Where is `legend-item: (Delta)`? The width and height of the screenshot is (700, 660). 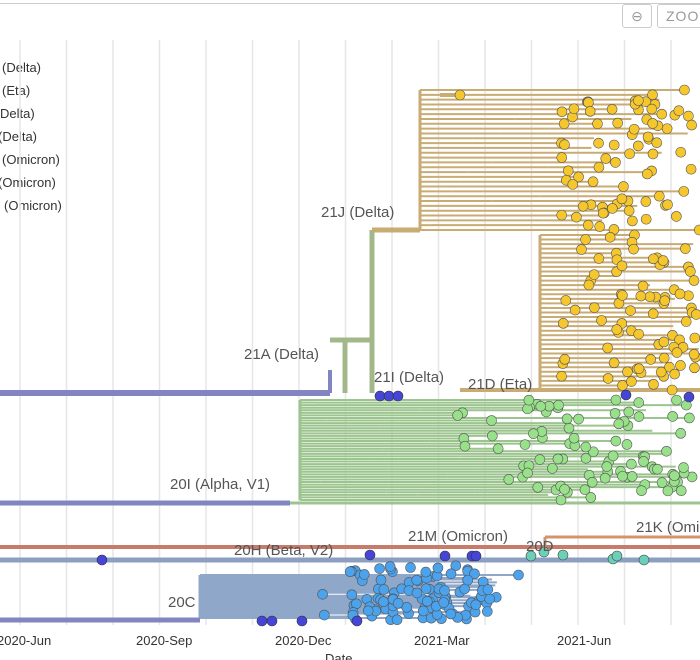
legend-item: (Delta) is located at coordinates (22, 67).